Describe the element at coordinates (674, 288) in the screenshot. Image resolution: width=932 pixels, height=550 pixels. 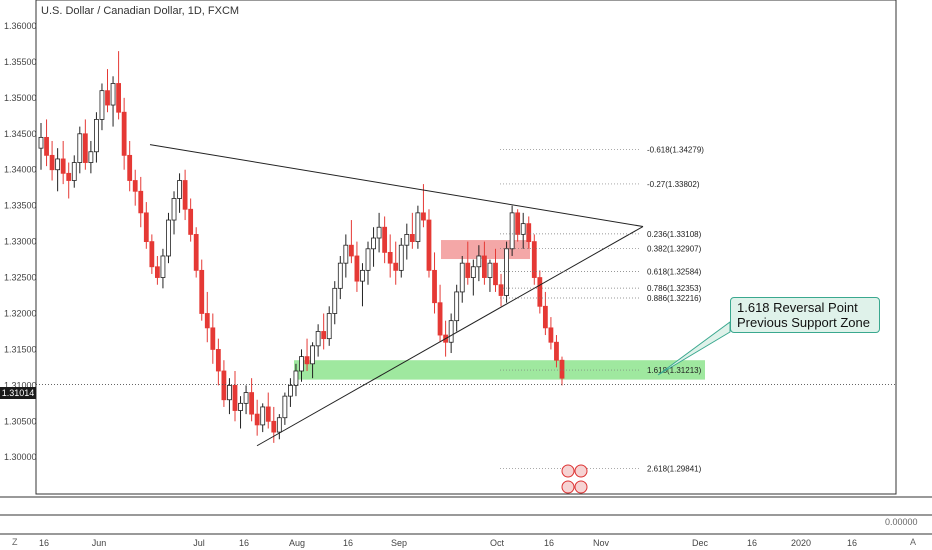
I see `fib-level-label: 0.786(1.32353)` at that location.